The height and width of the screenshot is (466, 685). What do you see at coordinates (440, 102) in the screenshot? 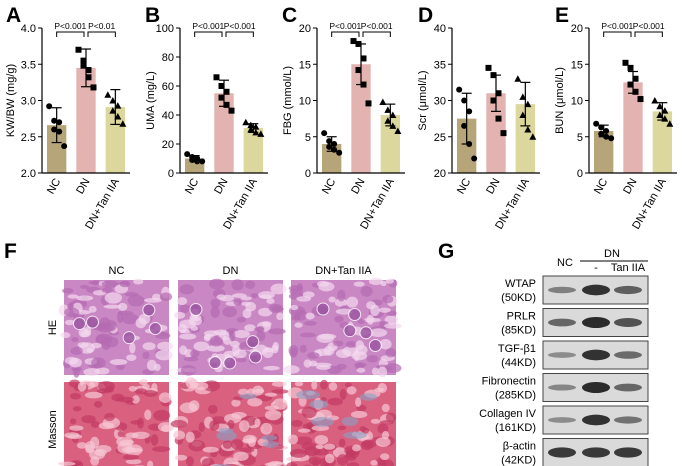
I see `y-tick-label: 30` at bounding box center [440, 102].